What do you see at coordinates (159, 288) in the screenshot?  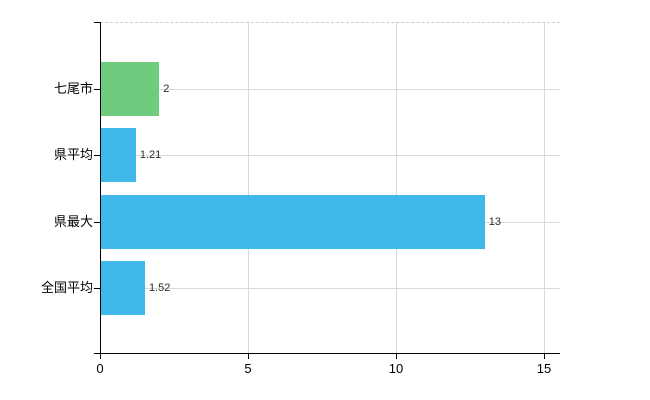 I see `bar-value-label: 1.52` at bounding box center [159, 288].